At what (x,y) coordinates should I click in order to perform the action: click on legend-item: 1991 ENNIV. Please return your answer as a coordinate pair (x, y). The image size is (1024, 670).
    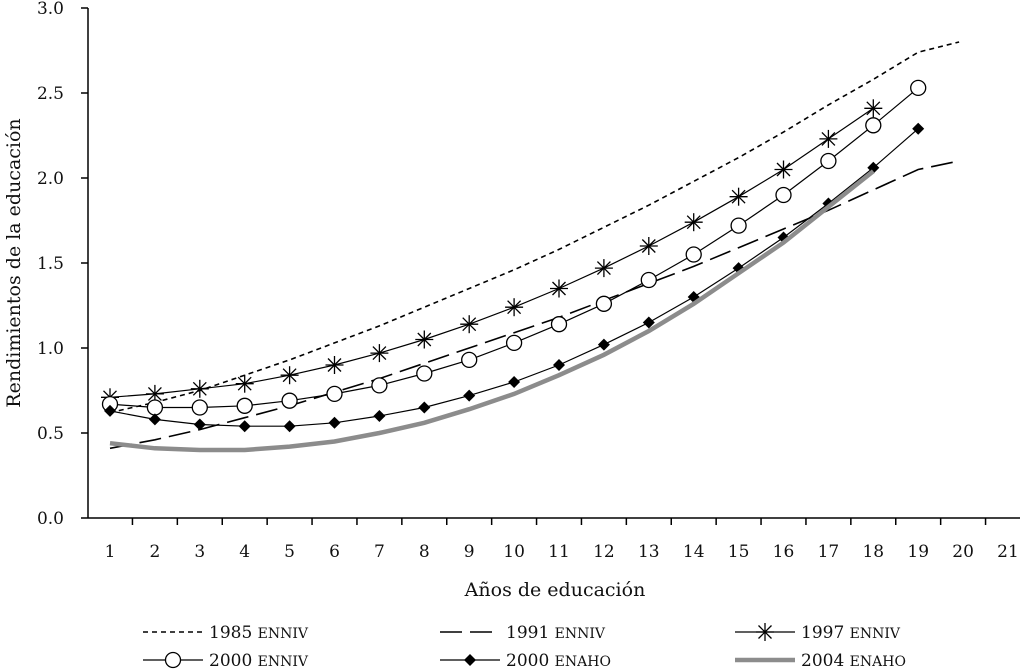
    Looking at the image, I should click on (523, 633).